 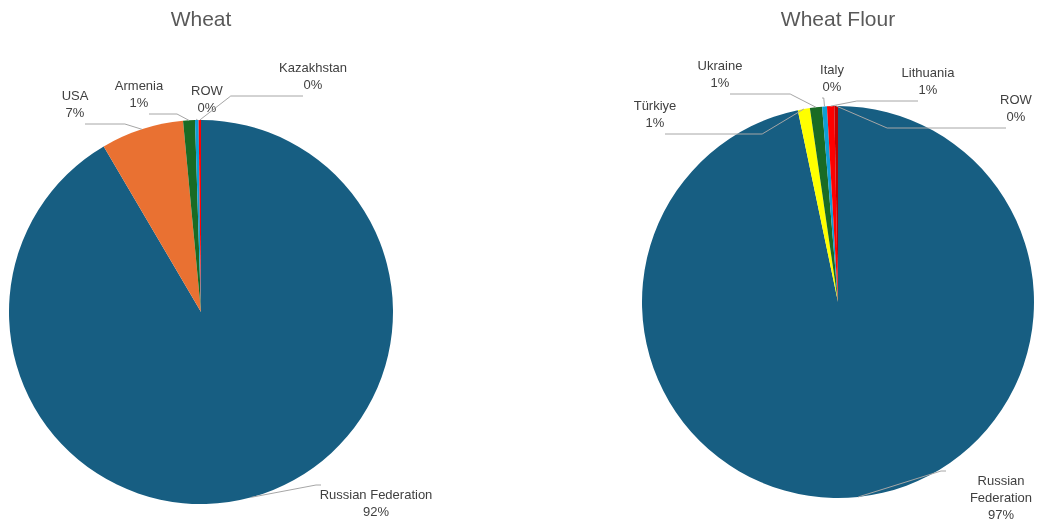 I want to click on chart-title: Wheat Flour, so click(x=838, y=18).